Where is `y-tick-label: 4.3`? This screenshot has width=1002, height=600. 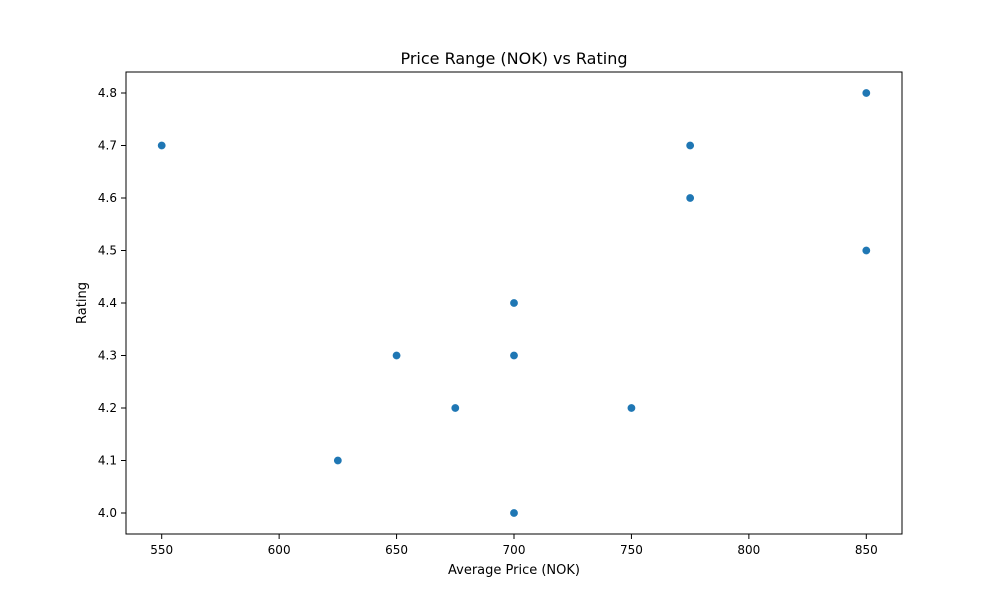 y-tick-label: 4.3 is located at coordinates (107, 356).